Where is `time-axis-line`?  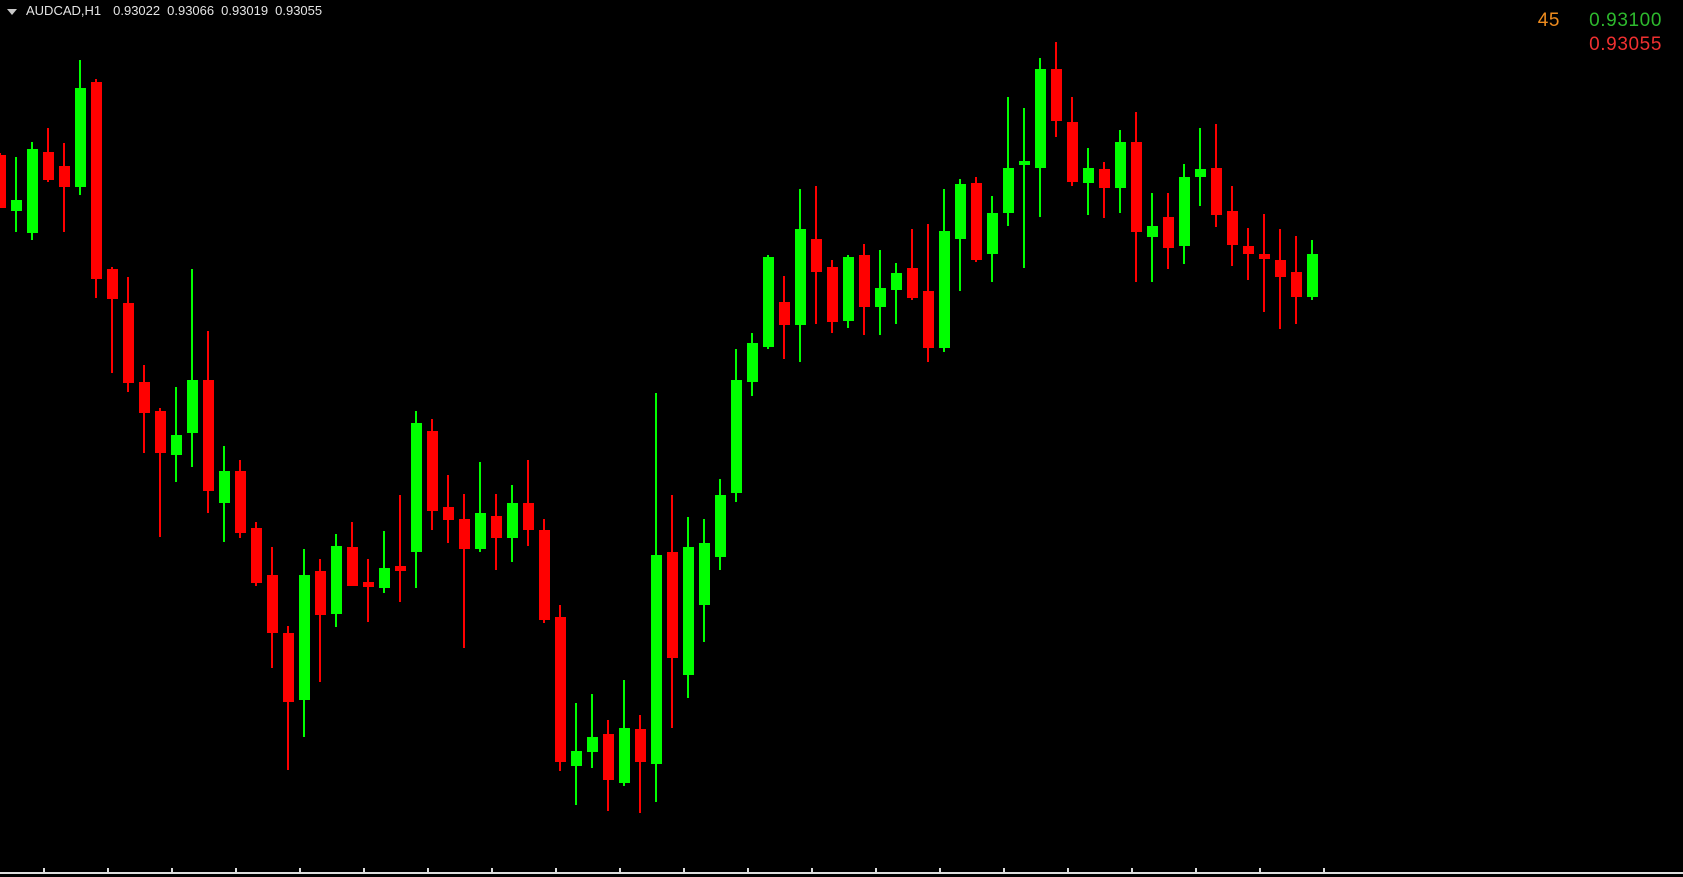 time-axis-line is located at coordinates (841, 873).